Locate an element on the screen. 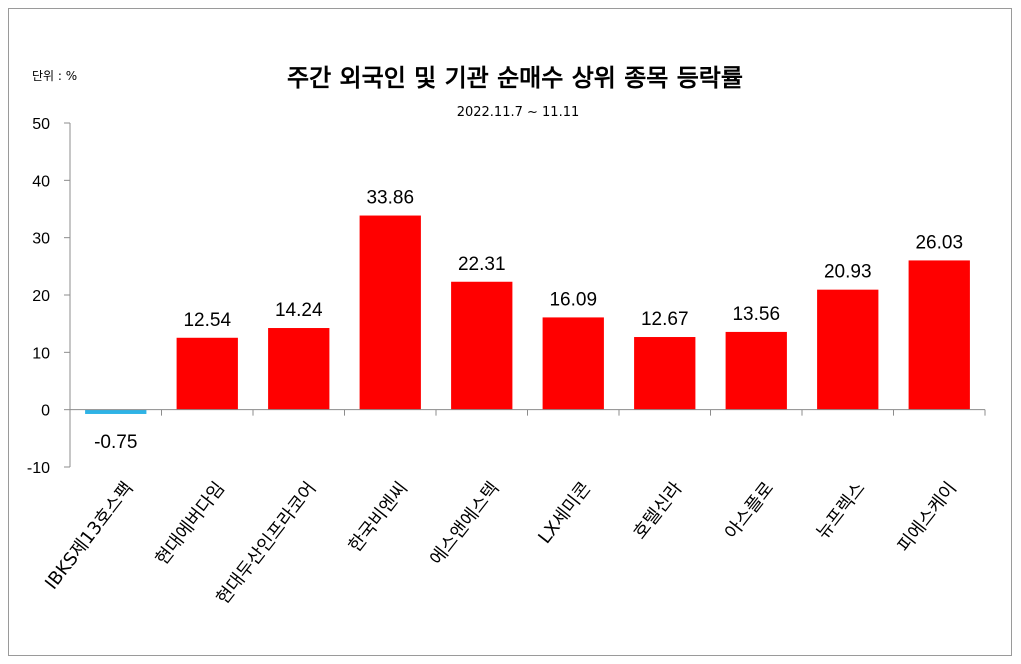 This screenshot has width=1021, height=664. category-label: 뉴프렉스 is located at coordinates (840, 510).